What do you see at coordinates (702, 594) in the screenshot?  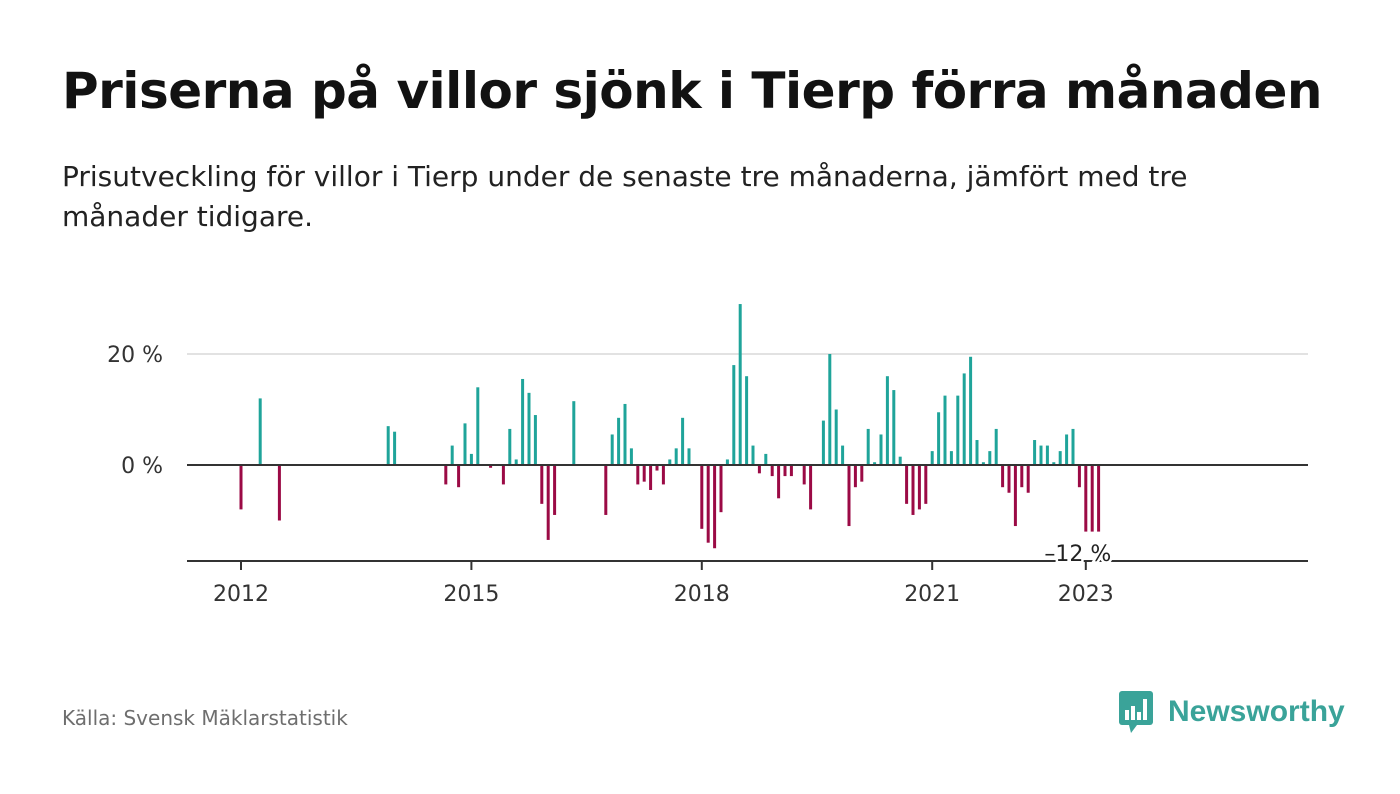 I see `x-tick-label: 2018` at bounding box center [702, 594].